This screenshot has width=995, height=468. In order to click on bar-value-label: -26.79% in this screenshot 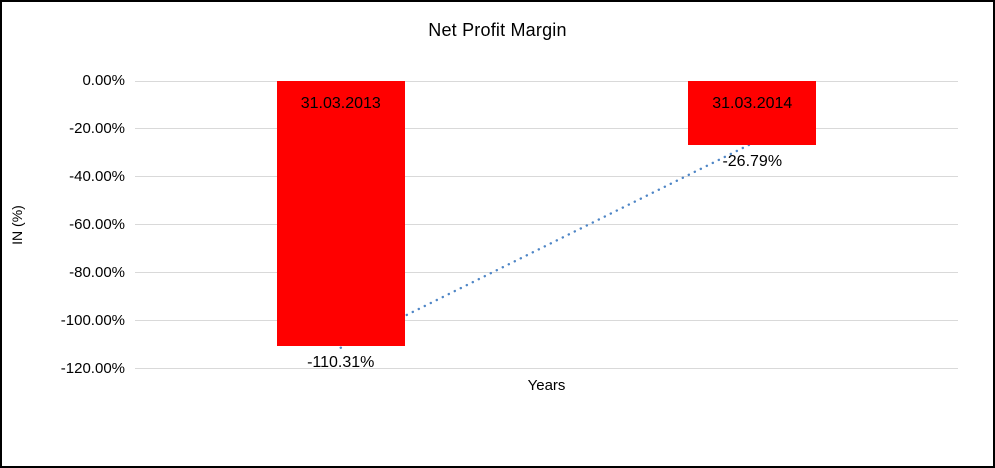, I will do `click(752, 162)`.